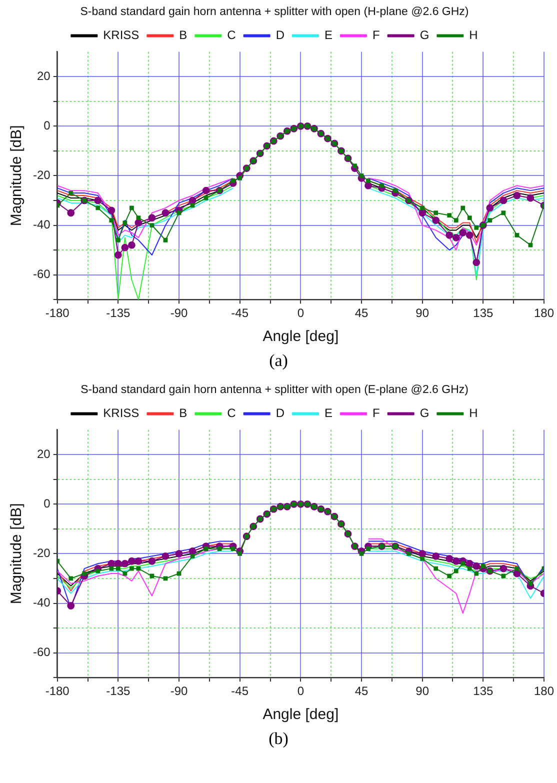 The width and height of the screenshot is (557, 783). Describe the element at coordinates (274, 390) in the screenshot. I see `legend-title: S-band standard gain horn antenna + splitter with open (E-plane @2.6 GHz)` at that location.